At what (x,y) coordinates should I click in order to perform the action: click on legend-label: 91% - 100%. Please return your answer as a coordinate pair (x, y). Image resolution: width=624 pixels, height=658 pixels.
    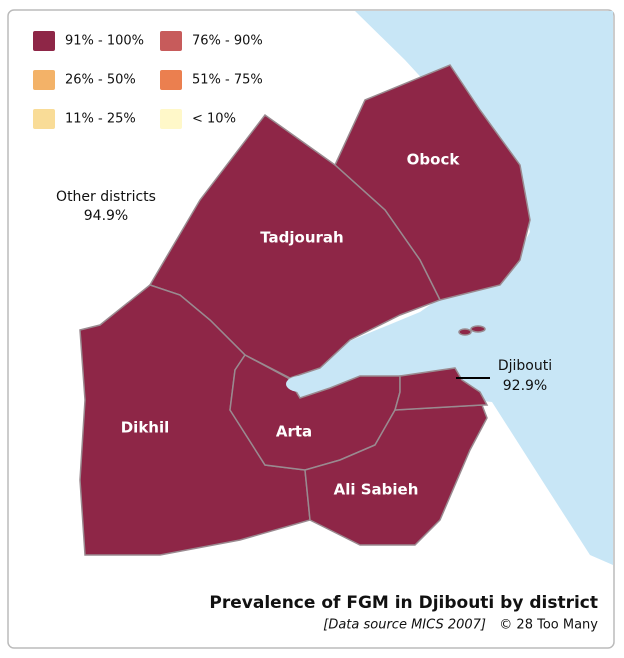
    Looking at the image, I should click on (104, 41).